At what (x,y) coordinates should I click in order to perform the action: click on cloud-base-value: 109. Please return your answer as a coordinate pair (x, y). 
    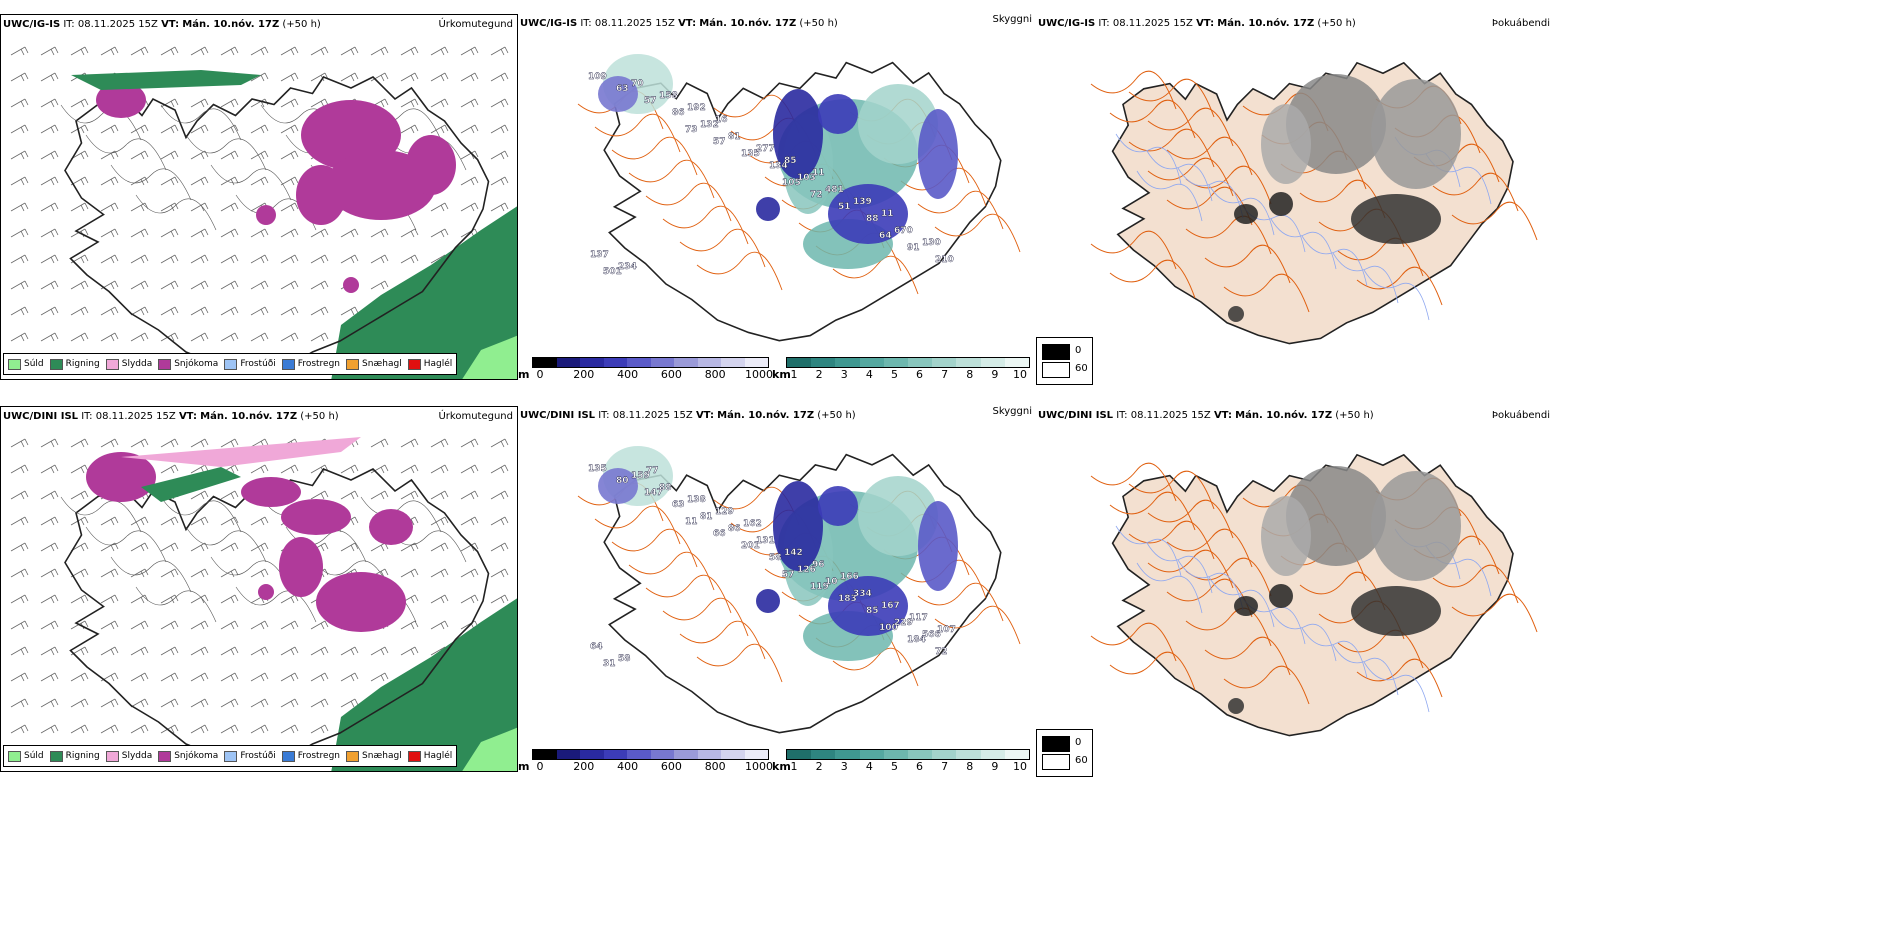
    Looking at the image, I should click on (597, 77).